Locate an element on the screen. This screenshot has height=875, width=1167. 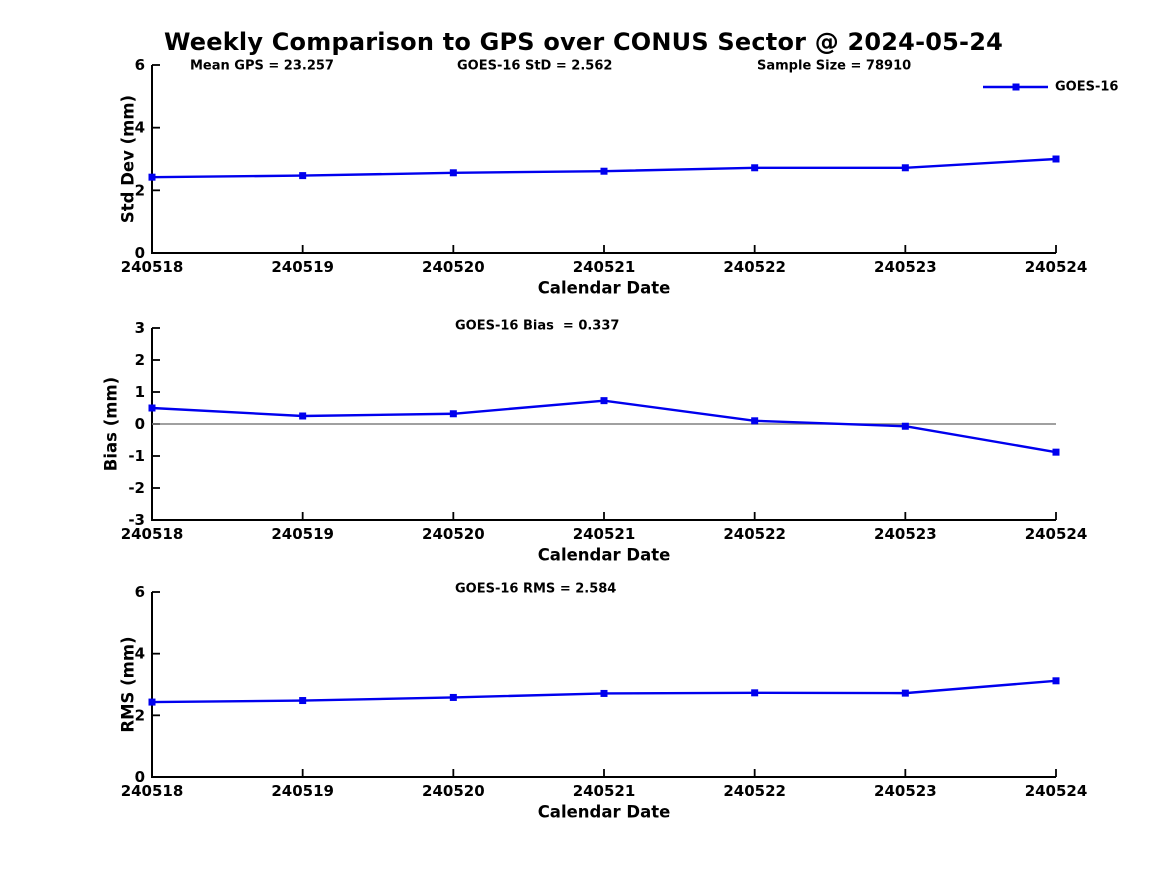
y-axis-label: RMS (mm) is located at coordinates (128, 684).